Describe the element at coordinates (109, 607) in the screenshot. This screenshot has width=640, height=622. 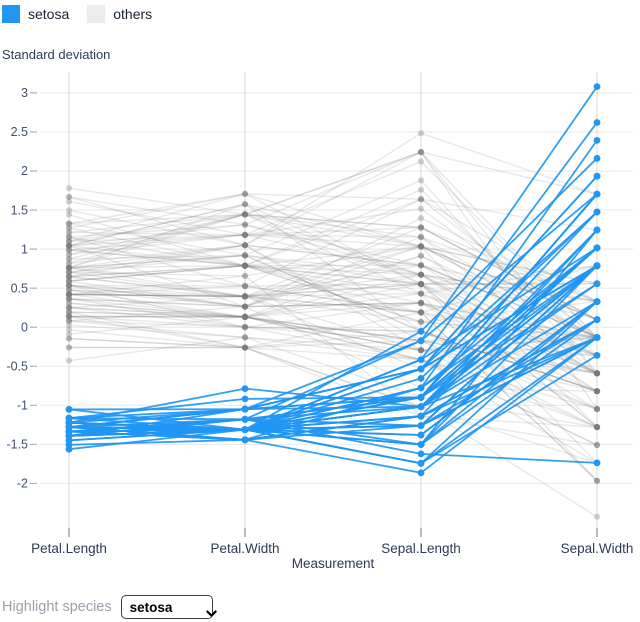
I see `highlight-controls: Highlight species setosa` at that location.